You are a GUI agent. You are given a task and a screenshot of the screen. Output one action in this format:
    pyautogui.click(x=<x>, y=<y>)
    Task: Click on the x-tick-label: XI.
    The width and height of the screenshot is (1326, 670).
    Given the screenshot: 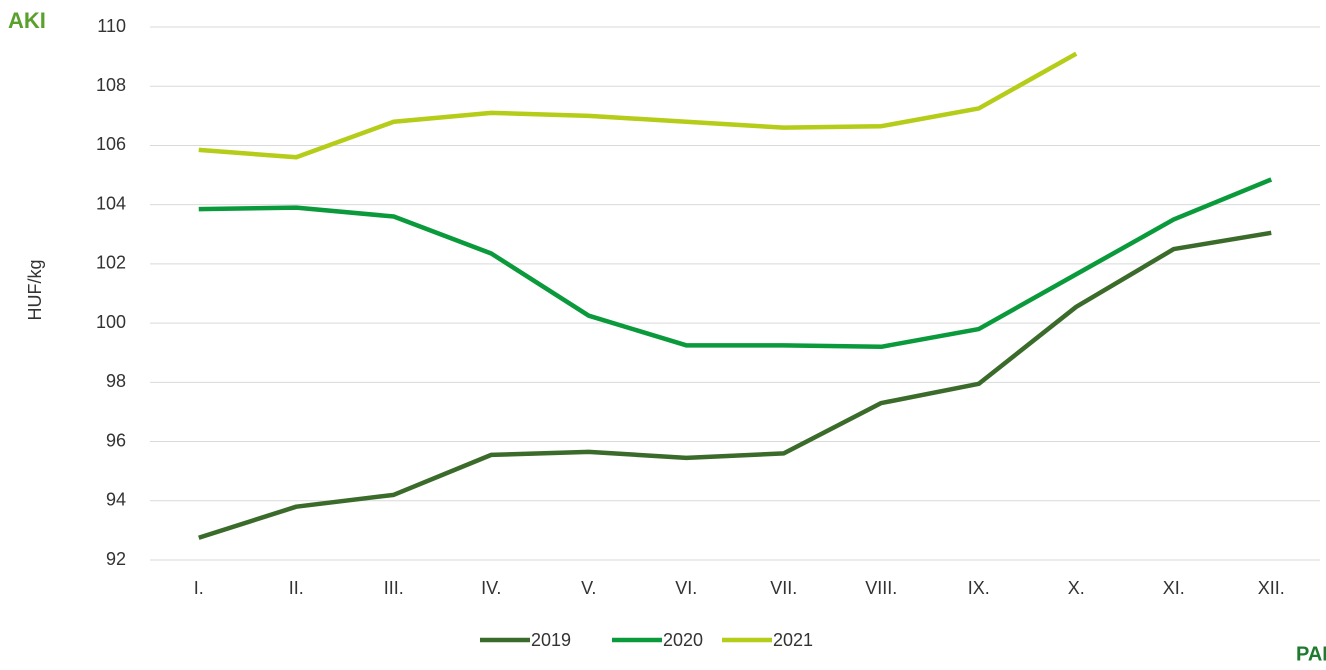 What is the action you would take?
    pyautogui.click(x=1174, y=588)
    